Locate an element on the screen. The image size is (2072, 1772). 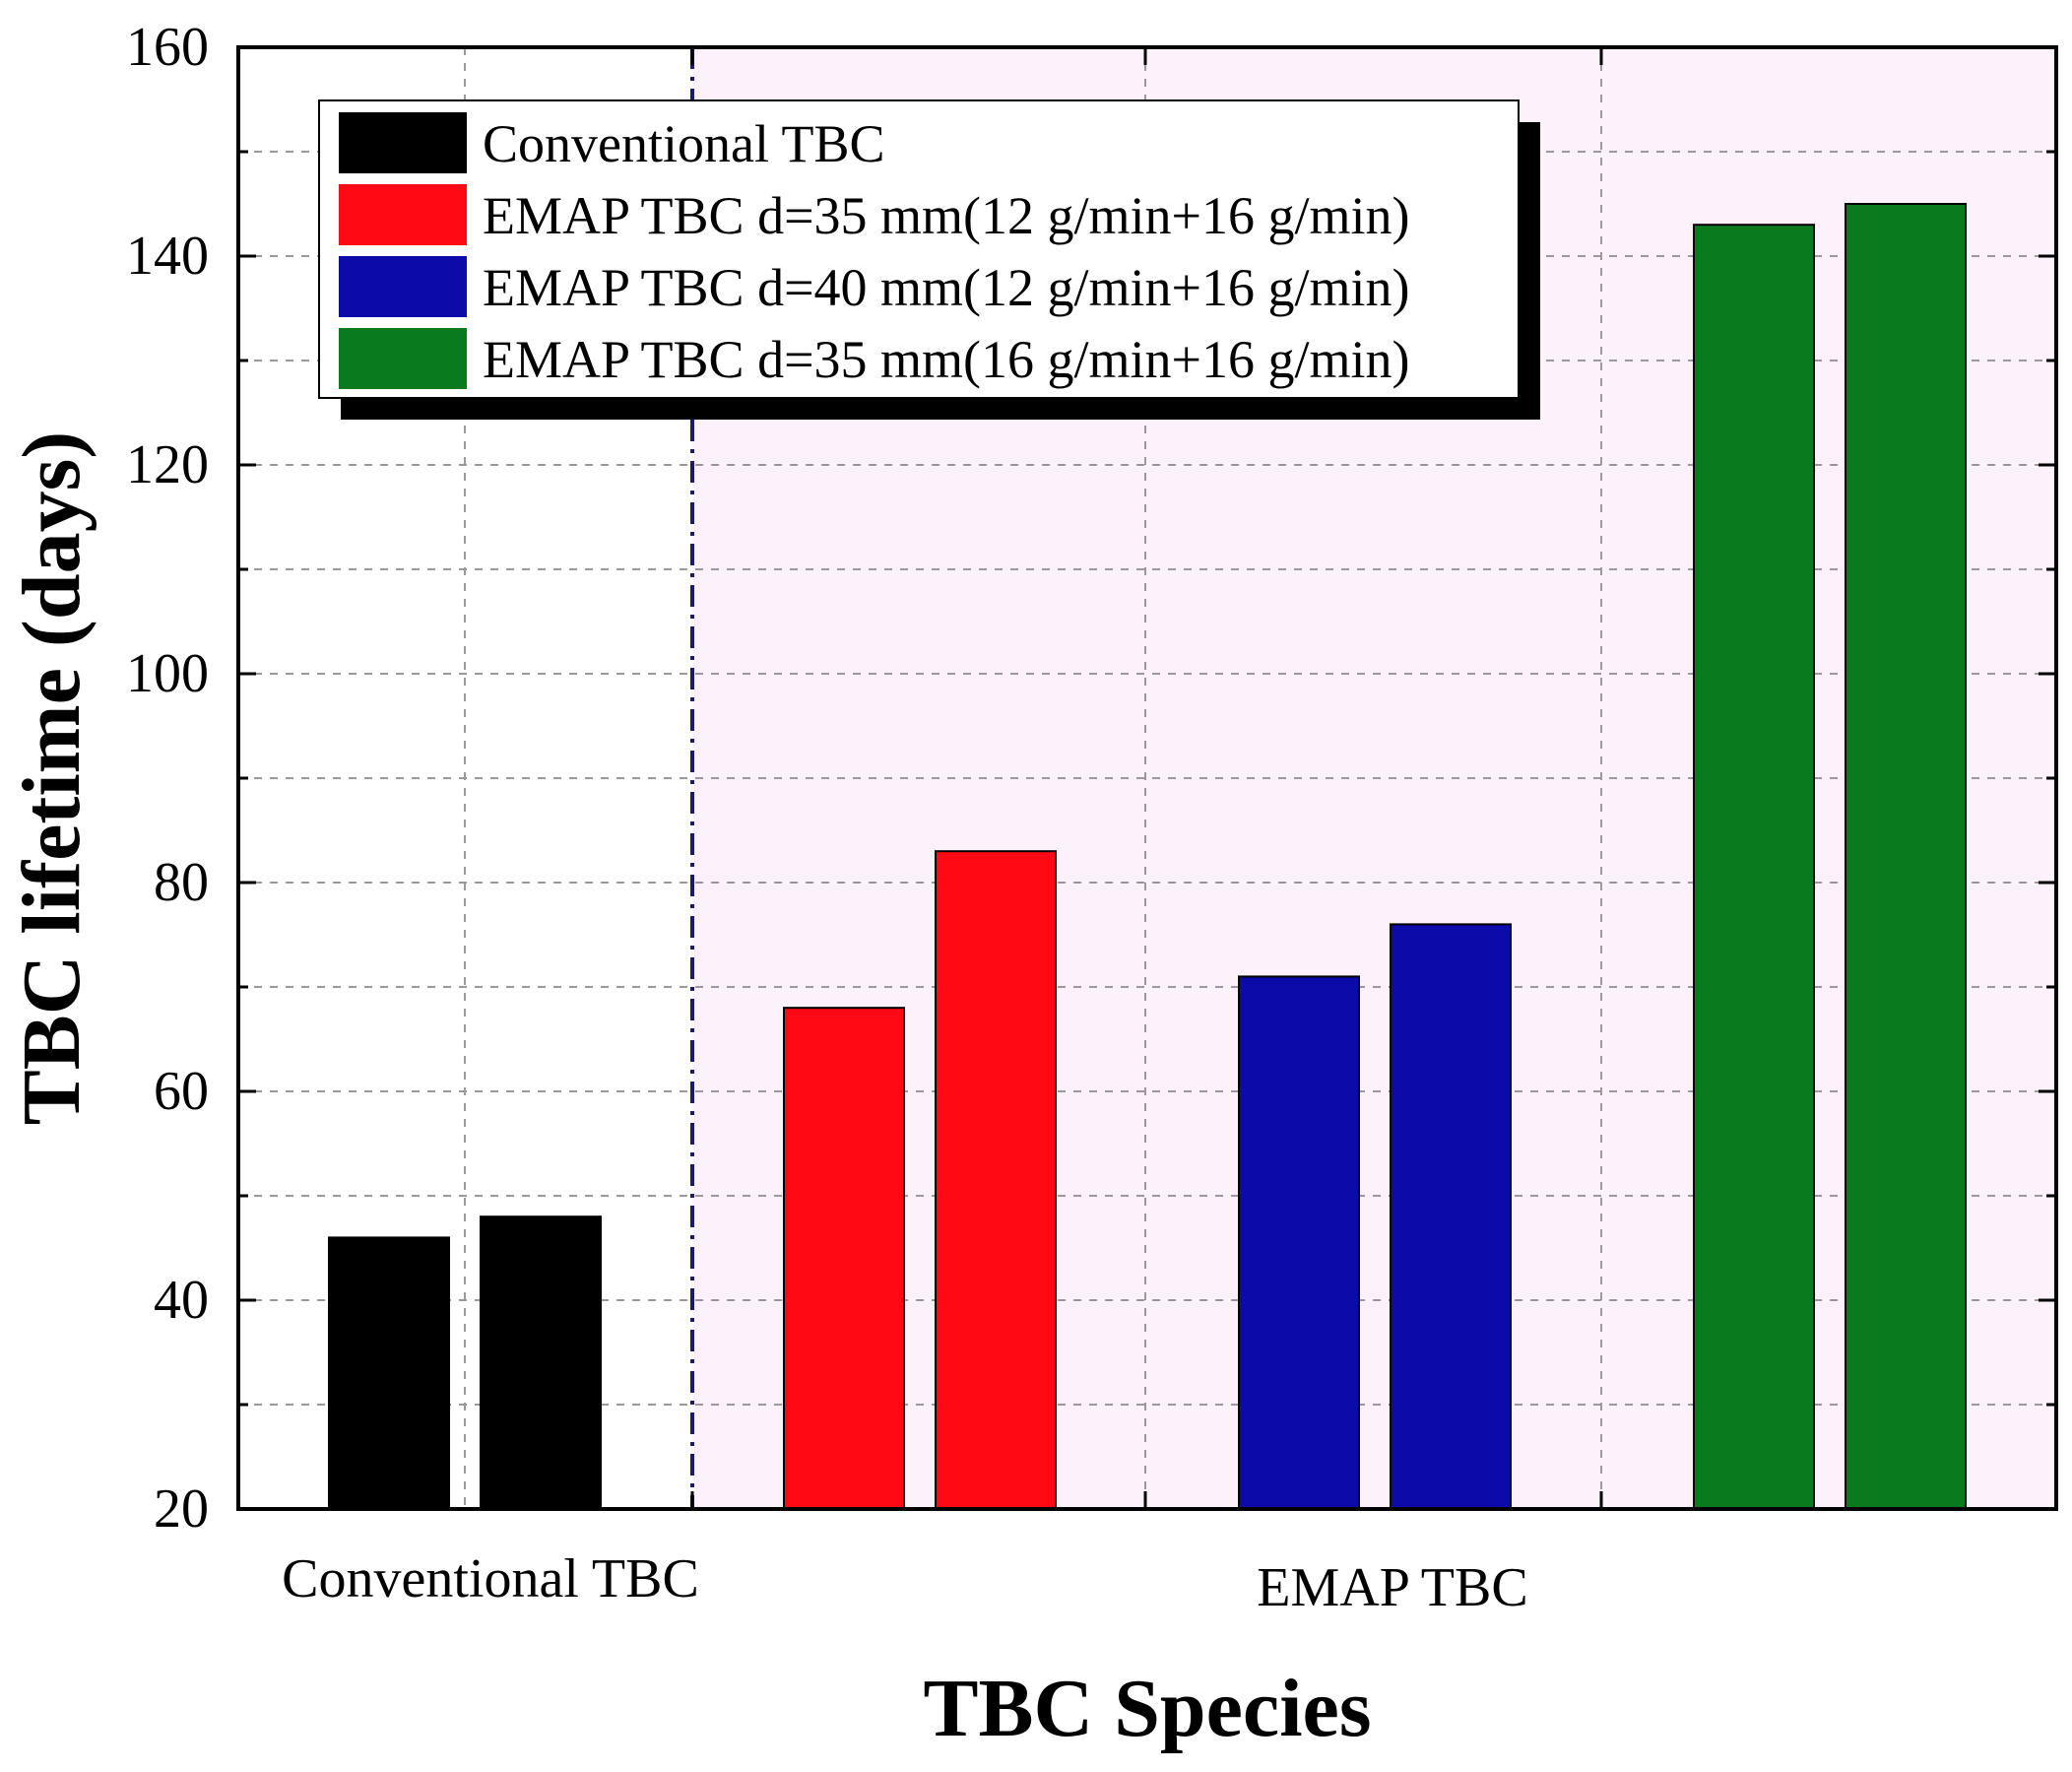
y-tick-label: 60 is located at coordinates (181, 1091).